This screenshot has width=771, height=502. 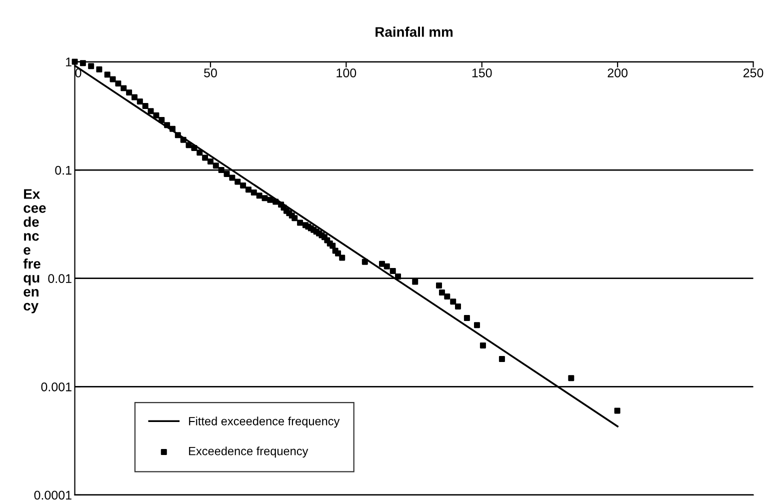 I want to click on x-tick-label: 50, so click(x=210, y=73).